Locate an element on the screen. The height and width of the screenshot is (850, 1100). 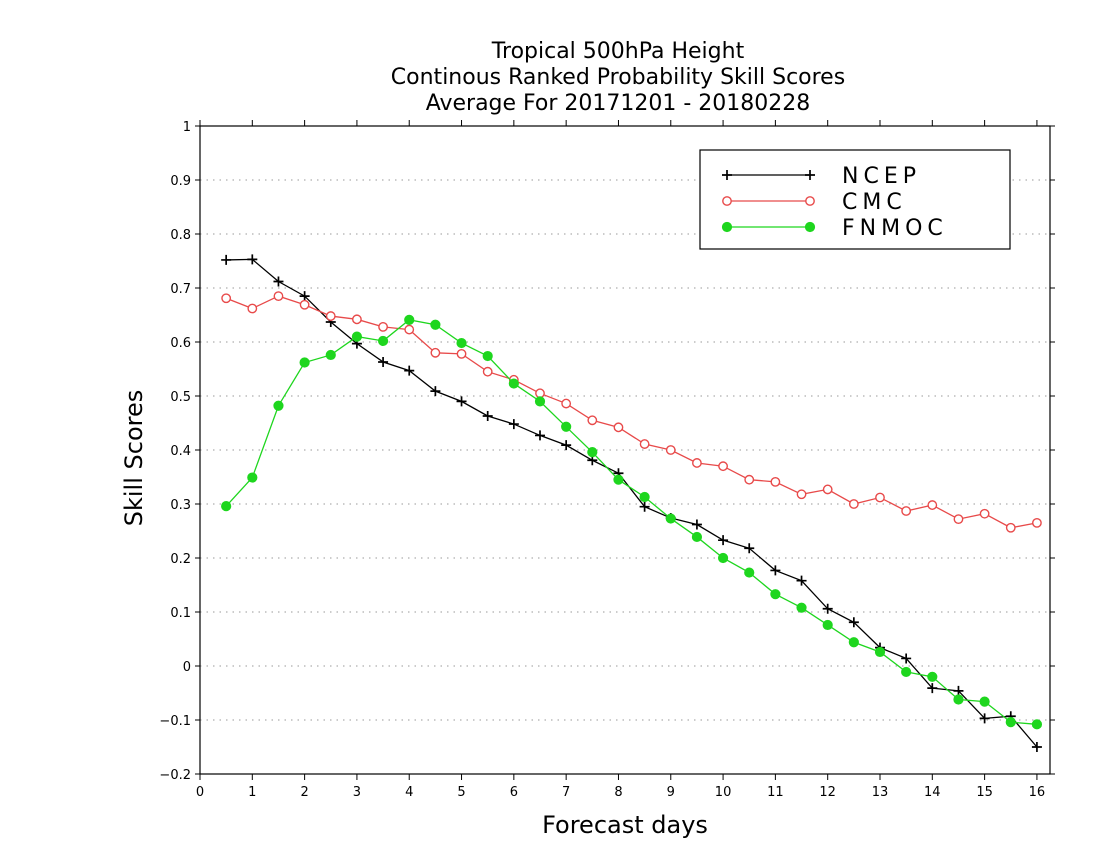
legend-label-cmc: CMC is located at coordinates (874, 202).